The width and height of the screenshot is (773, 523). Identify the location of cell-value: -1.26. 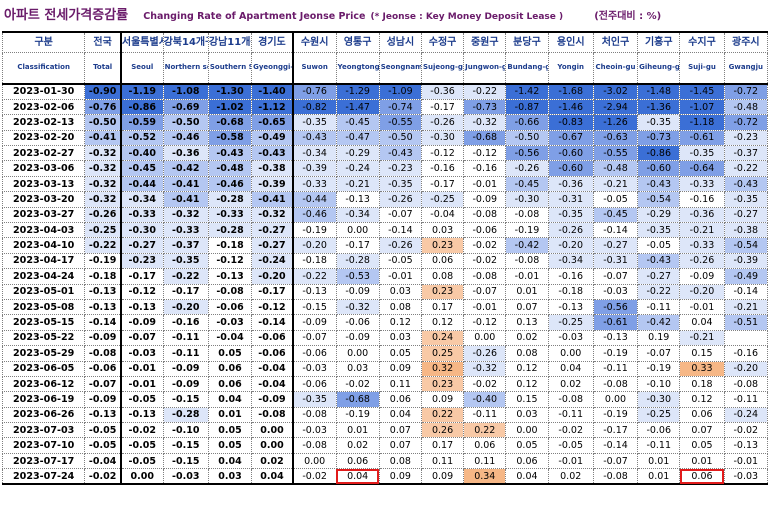
(615, 122).